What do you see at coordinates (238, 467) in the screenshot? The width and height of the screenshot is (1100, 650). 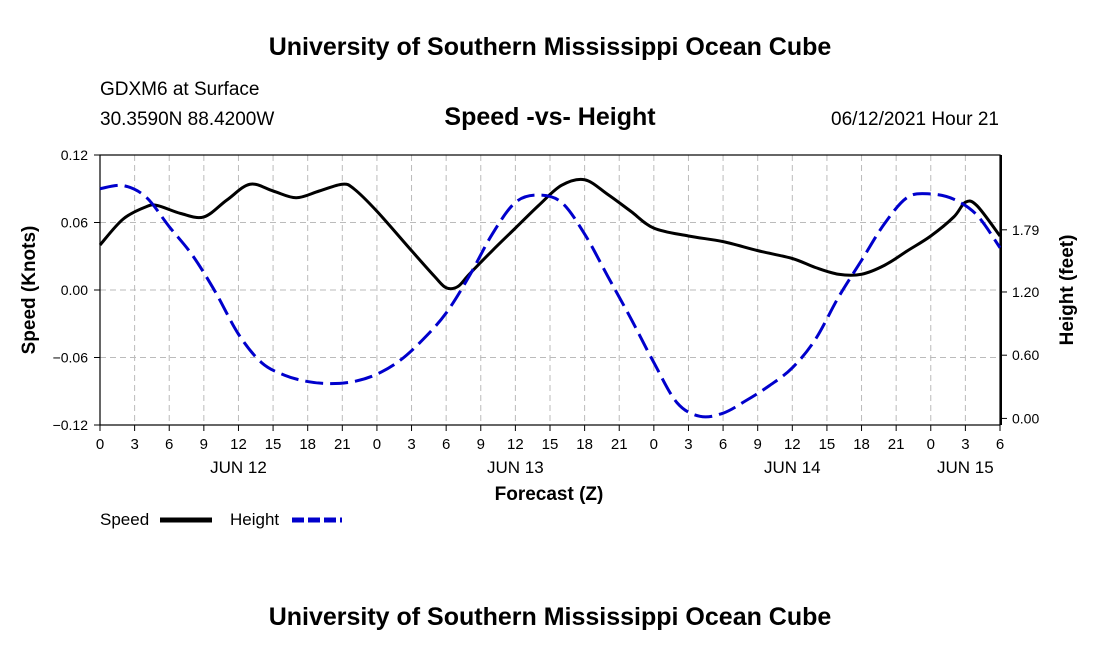 I see `date-label: JUN 12` at bounding box center [238, 467].